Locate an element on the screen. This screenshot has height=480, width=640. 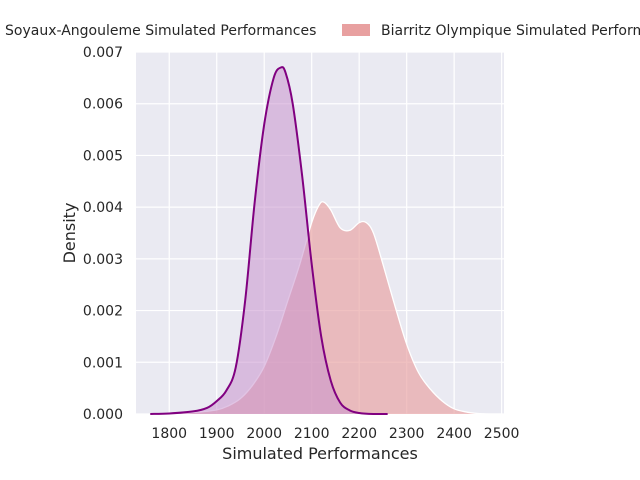
legend-swatch-biarritz is located at coordinates (356, 30).